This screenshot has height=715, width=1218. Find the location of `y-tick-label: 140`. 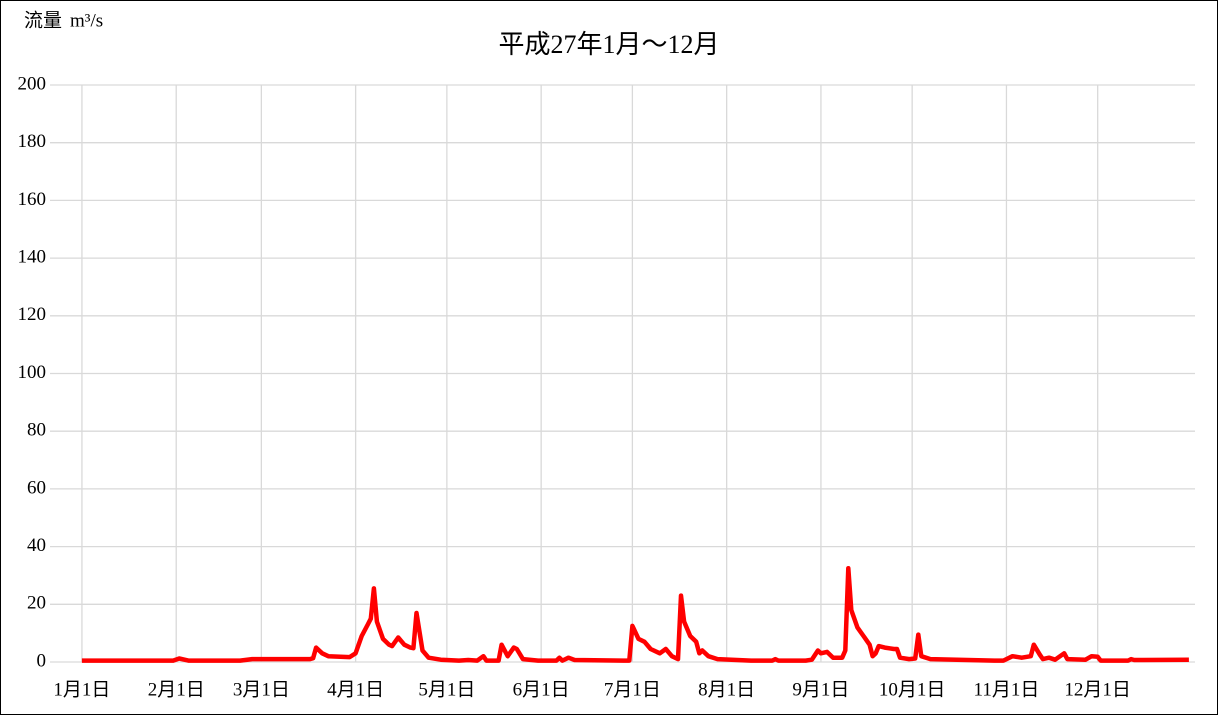

y-tick-label: 140 is located at coordinates (32, 256).